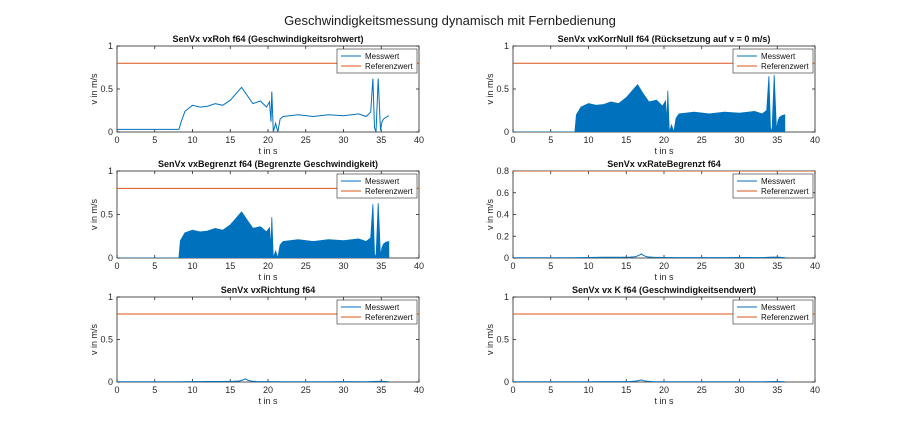 The image size is (900, 431). What do you see at coordinates (502, 171) in the screenshot?
I see `y-tick-label: 0.8` at bounding box center [502, 171].